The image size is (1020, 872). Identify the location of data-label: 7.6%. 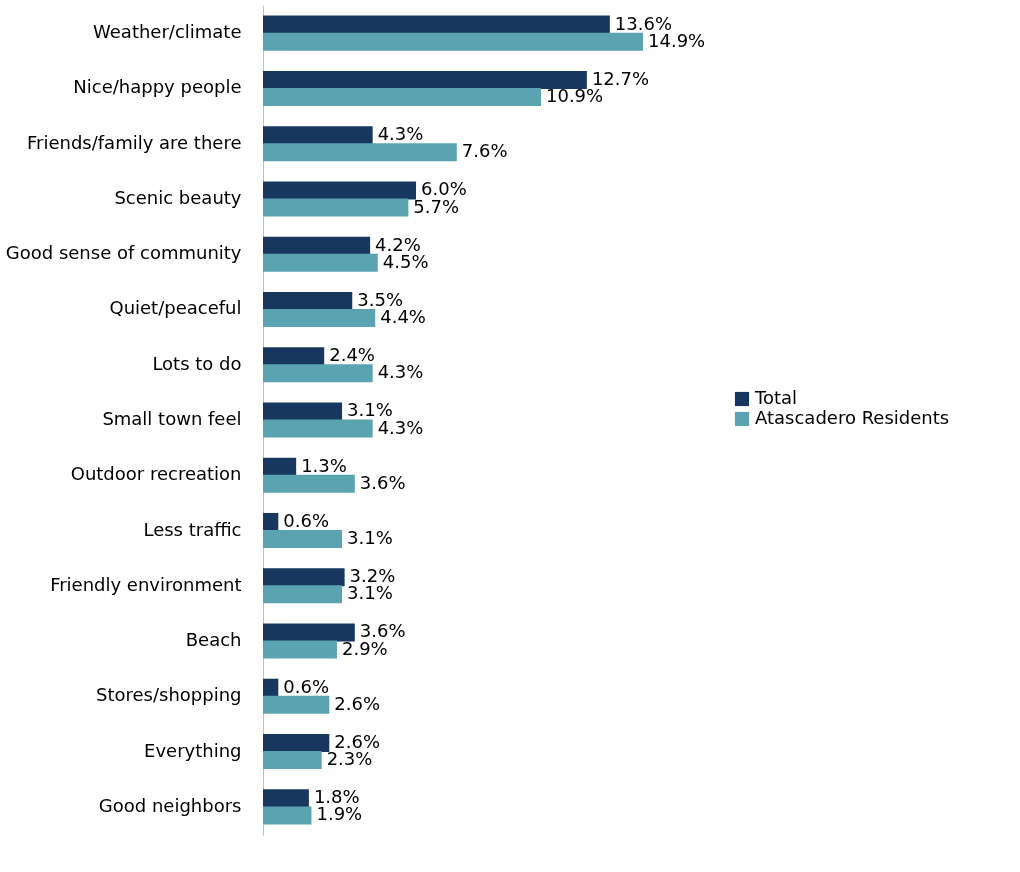
(484, 151).